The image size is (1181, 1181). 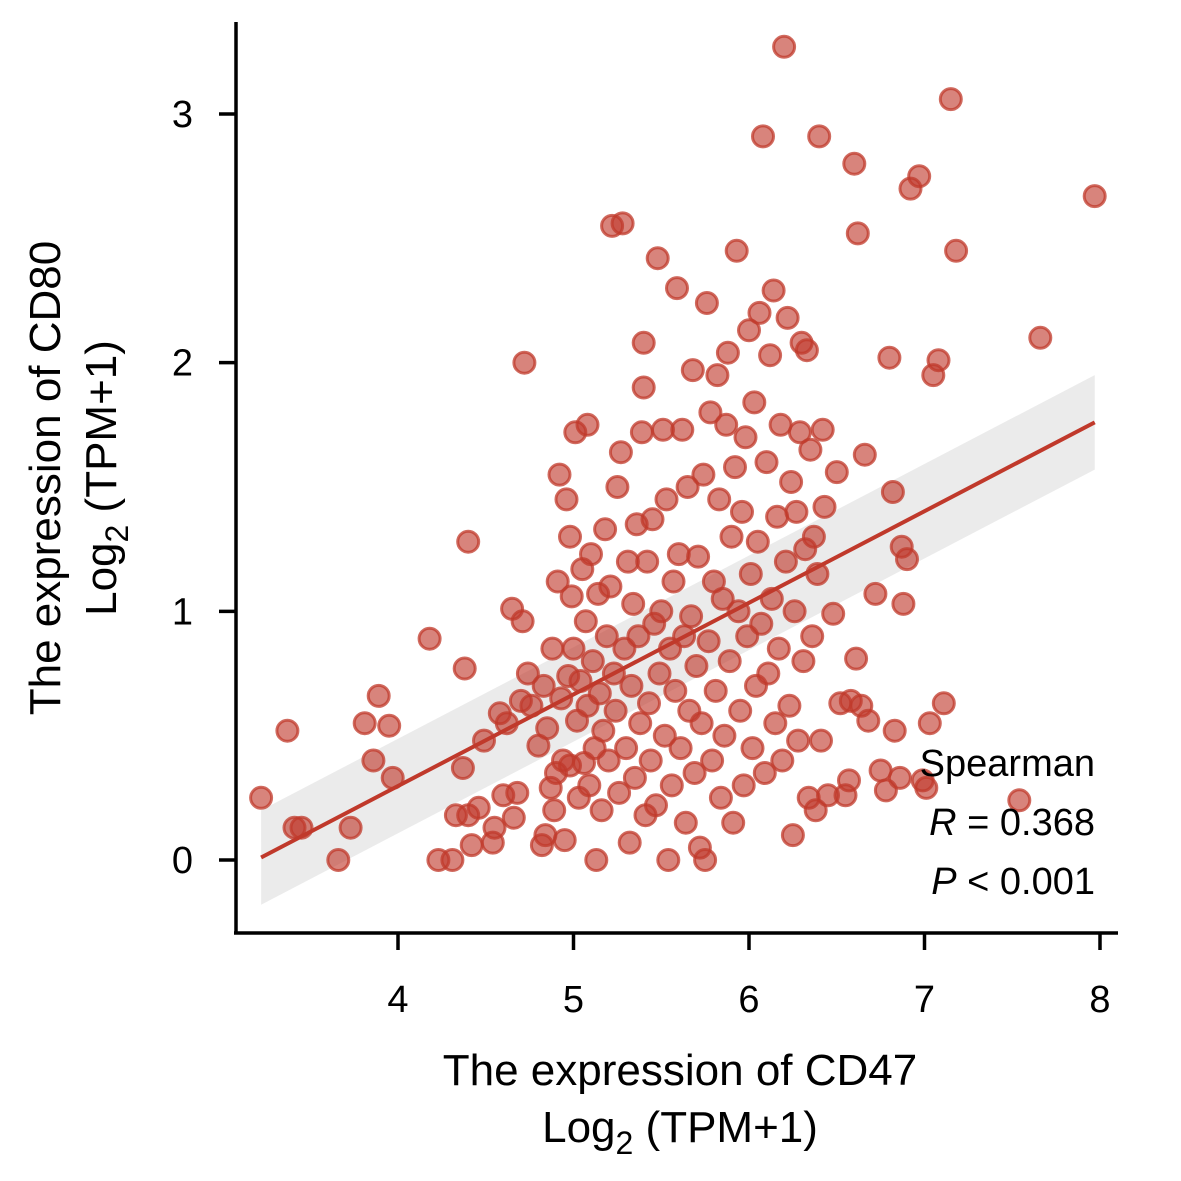 I want to click on y-axis-ticks: 0 1 2 3, so click(x=204, y=488).